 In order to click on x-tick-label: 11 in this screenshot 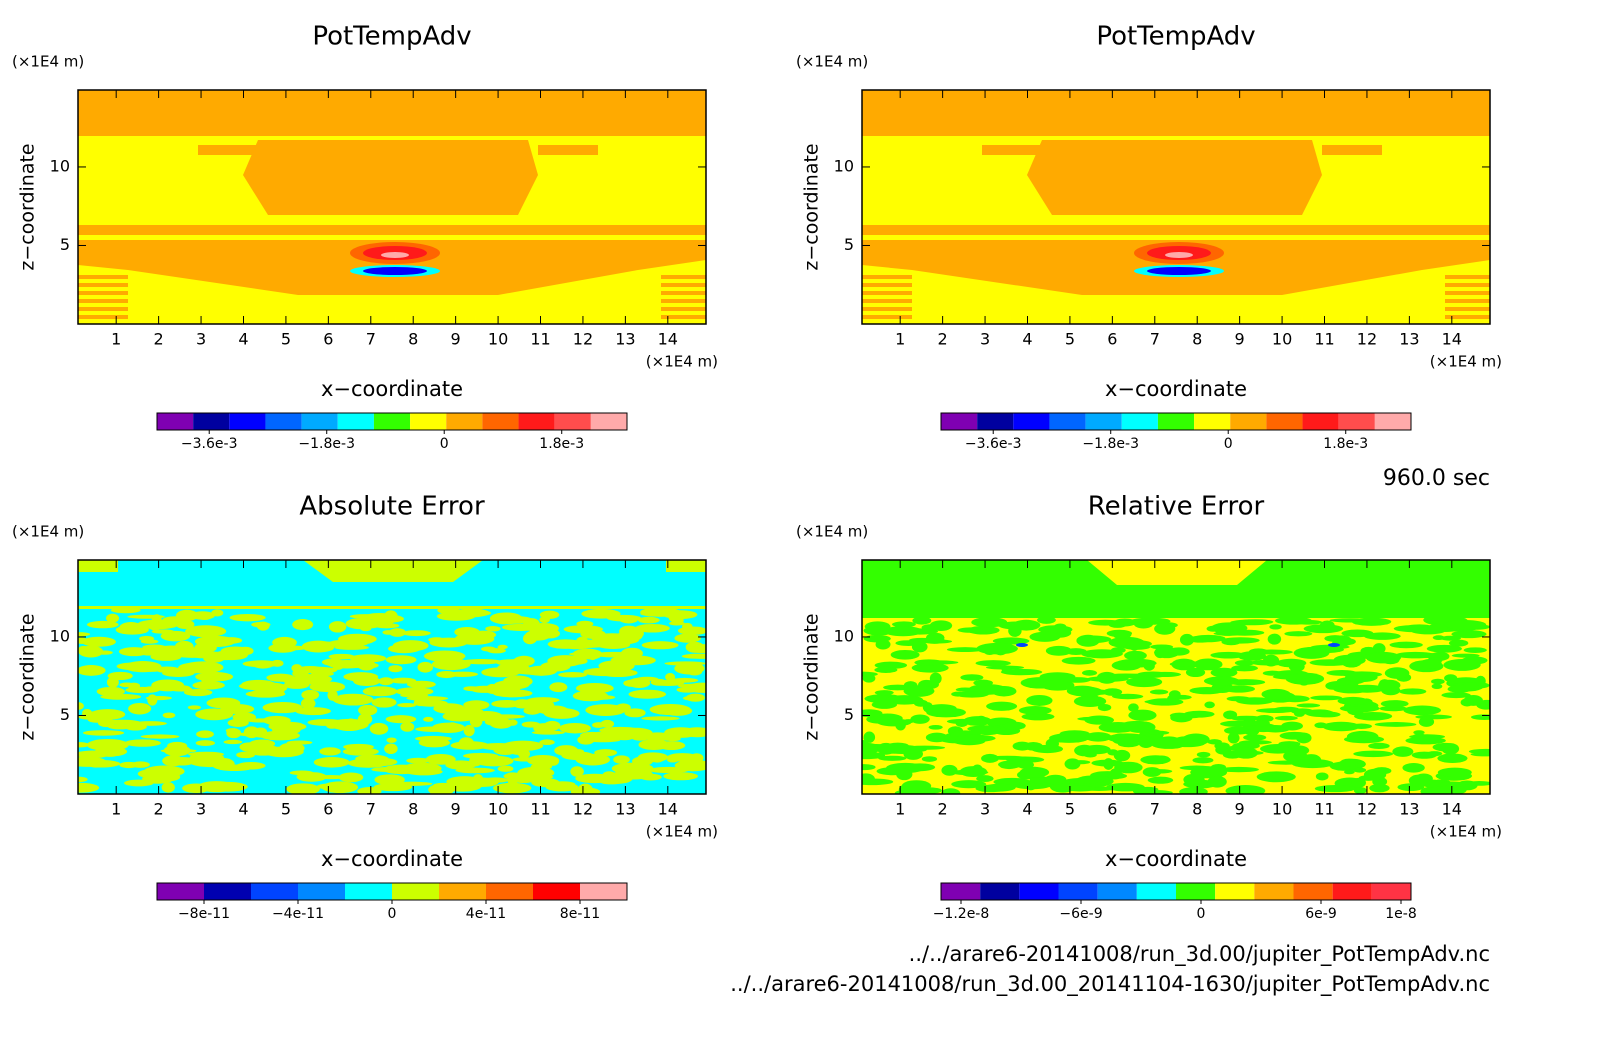, I will do `click(1324, 809)`.